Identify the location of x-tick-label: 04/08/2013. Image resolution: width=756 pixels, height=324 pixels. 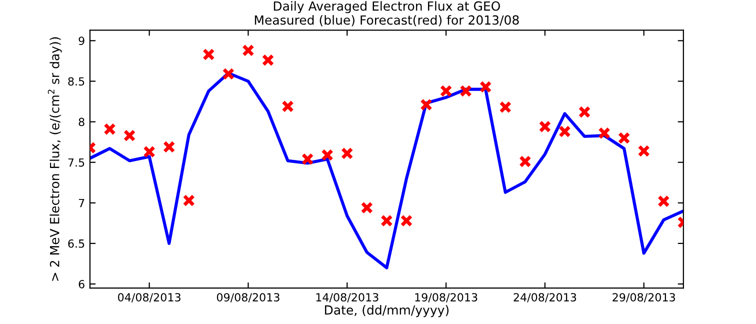
(149, 297).